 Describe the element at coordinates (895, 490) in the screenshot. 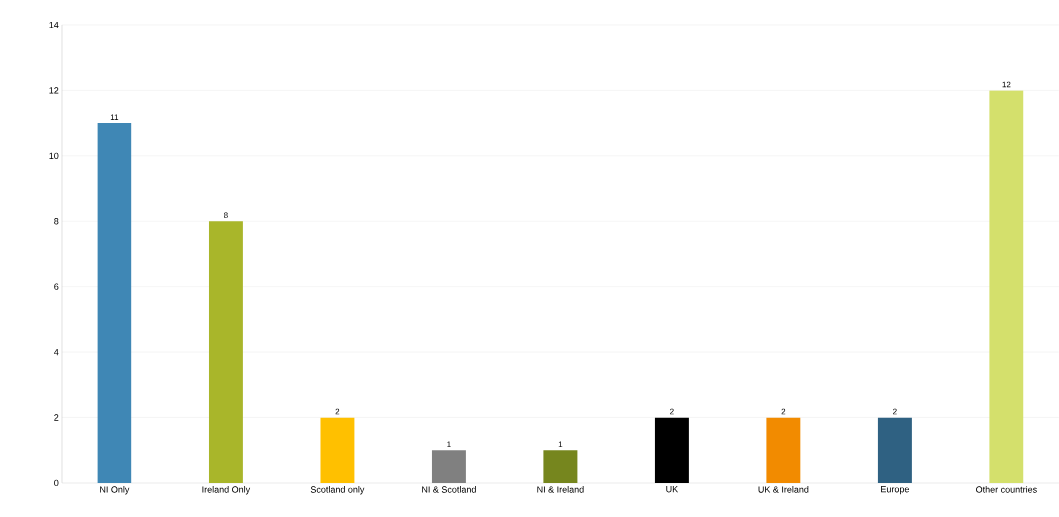

I see `x-tick-label: Europe` at that location.